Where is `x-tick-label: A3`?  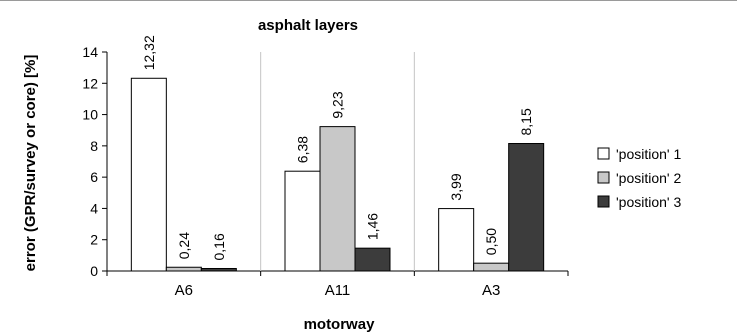
x-tick-label: A3 is located at coordinates (491, 290).